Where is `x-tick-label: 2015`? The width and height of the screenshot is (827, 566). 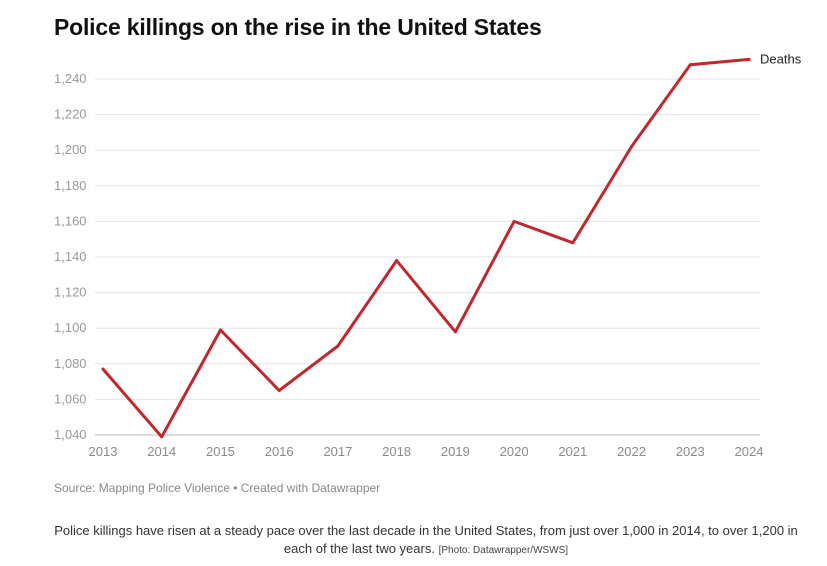
x-tick-label: 2015 is located at coordinates (220, 451).